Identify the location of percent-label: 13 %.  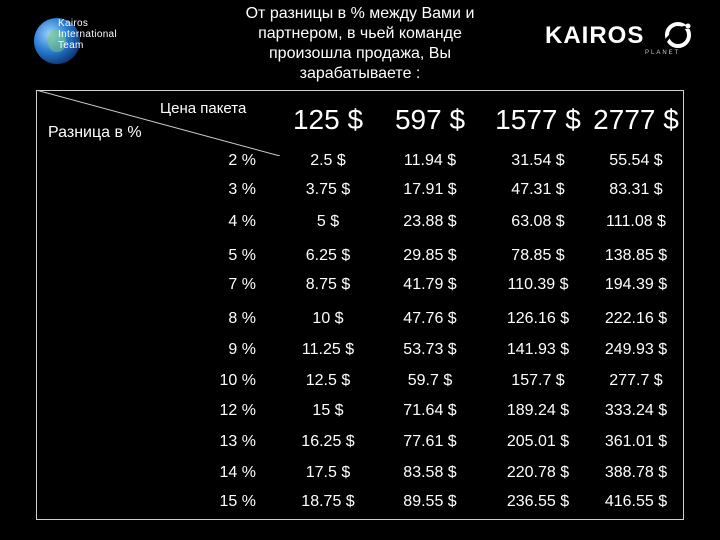
(237, 441).